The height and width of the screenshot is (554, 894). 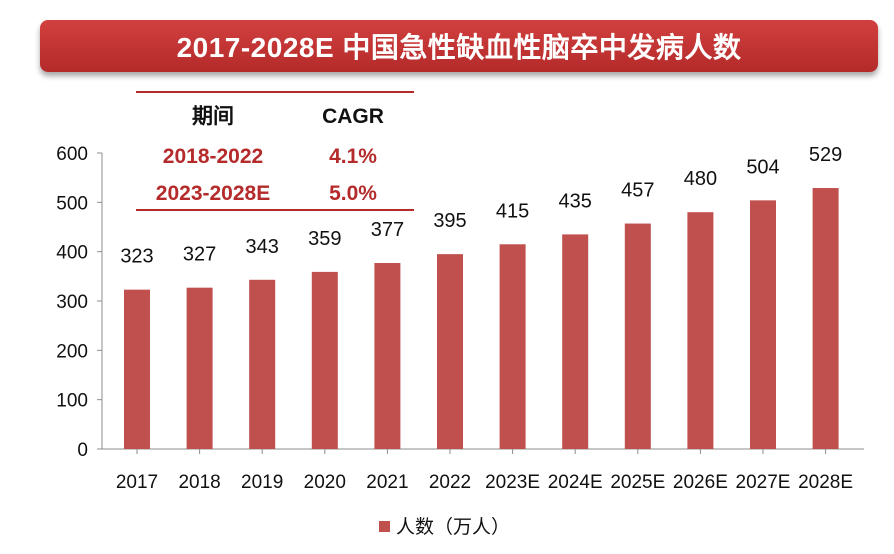 What do you see at coordinates (213, 193) in the screenshot?
I see `cagr-row-2-period: 2023-2028E` at bounding box center [213, 193].